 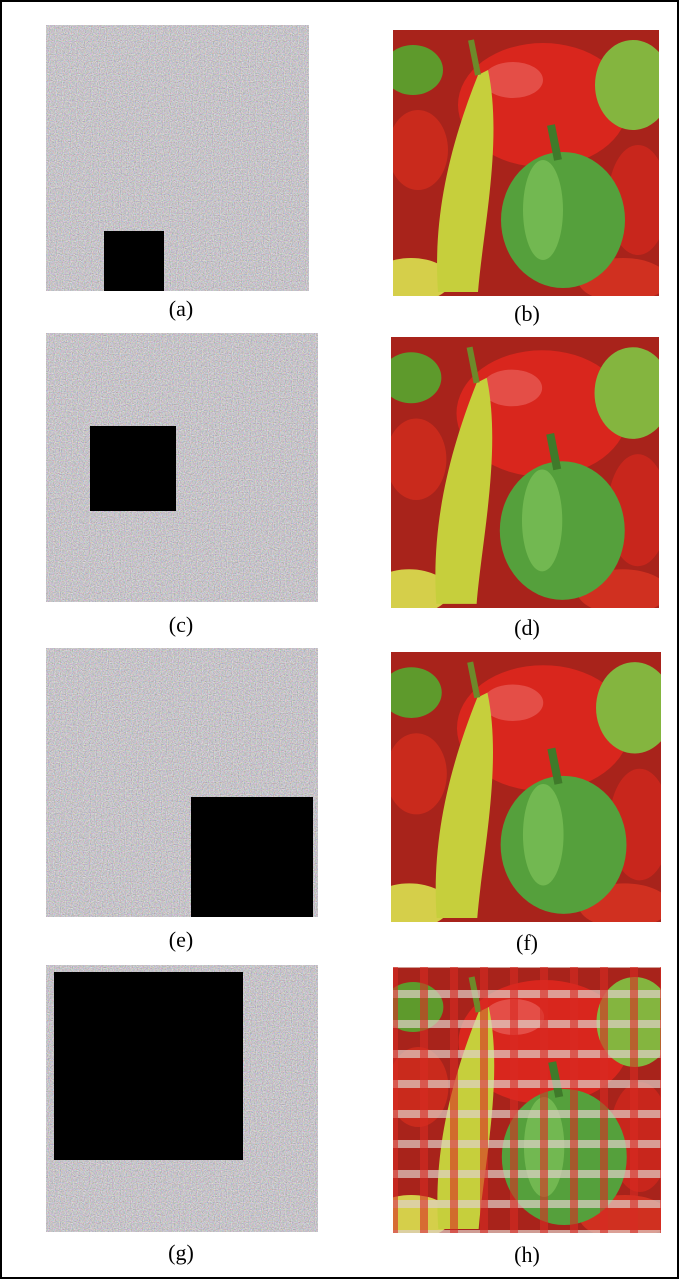 I want to click on panel-label: (f), so click(x=527, y=942).